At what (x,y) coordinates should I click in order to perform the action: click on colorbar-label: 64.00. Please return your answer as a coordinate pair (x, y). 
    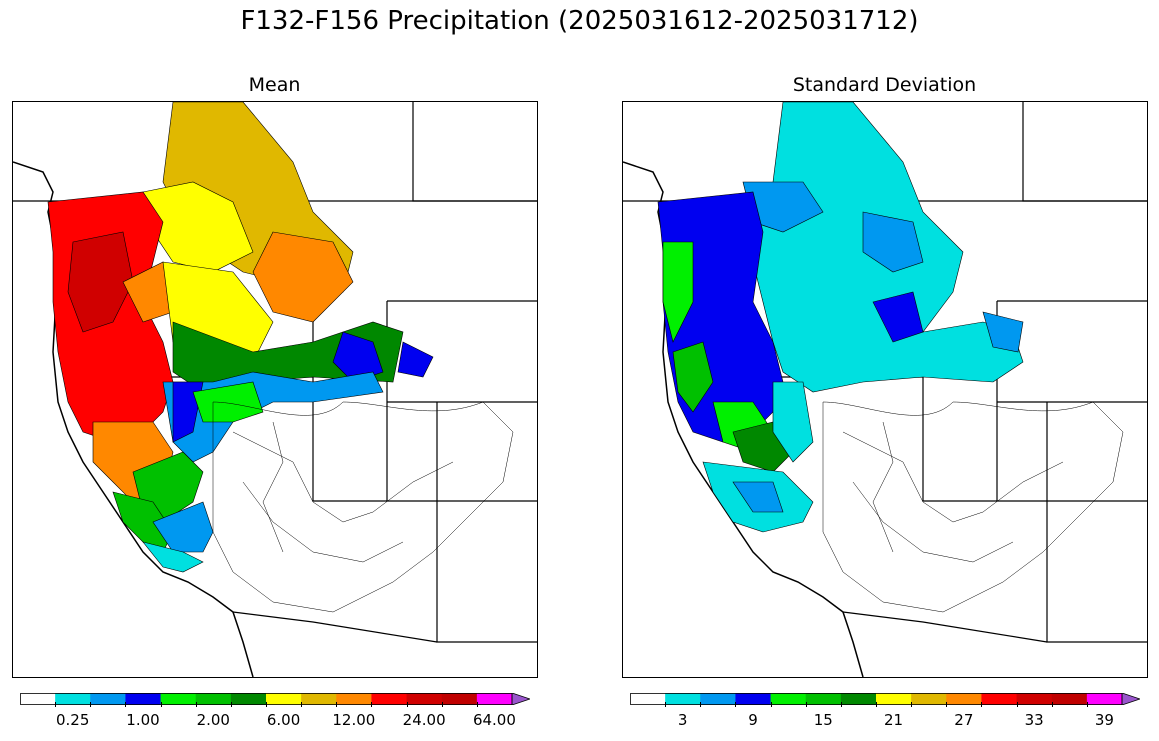
    Looking at the image, I should click on (494, 720).